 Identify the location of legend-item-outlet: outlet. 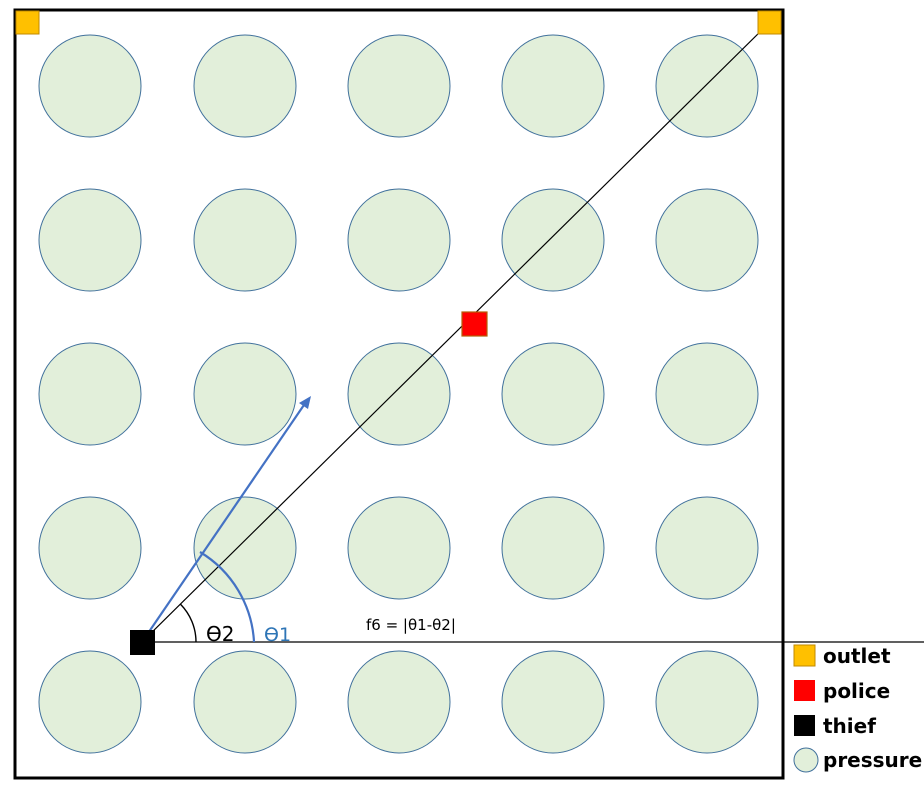
(842, 656).